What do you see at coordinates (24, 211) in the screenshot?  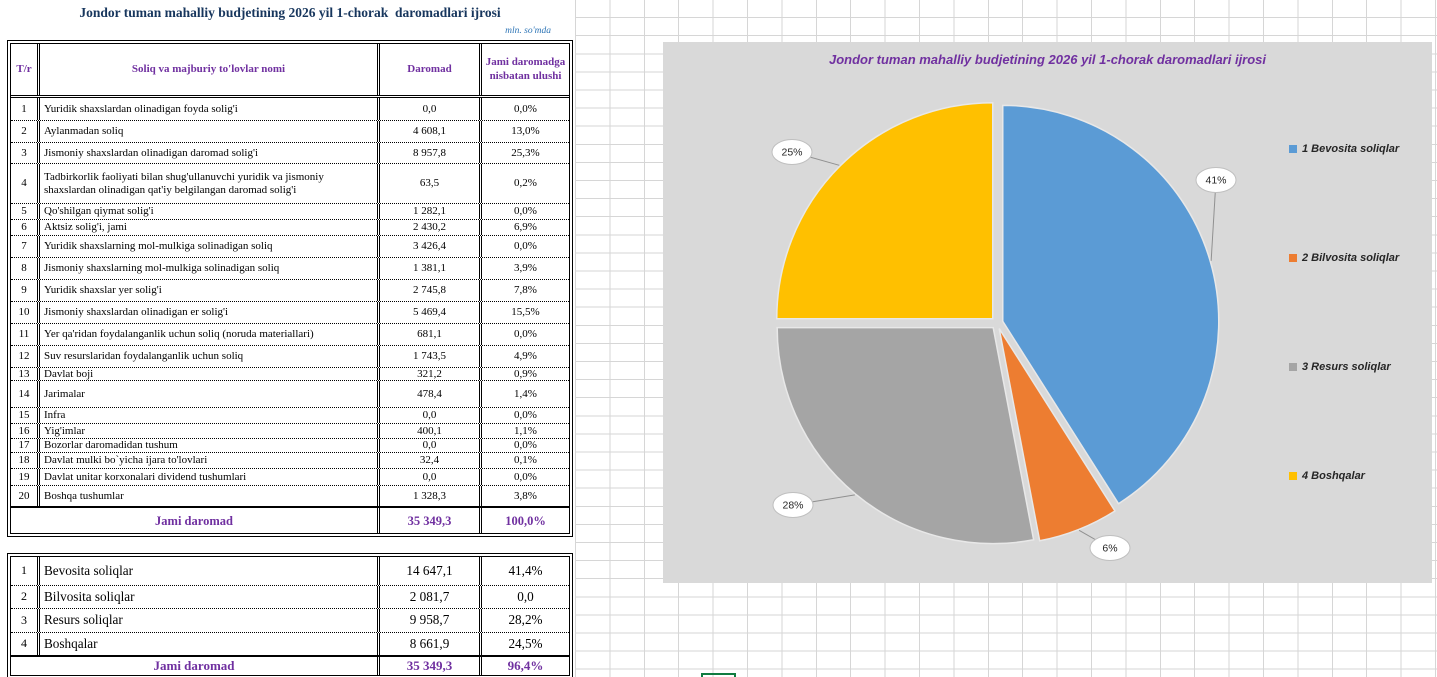 I see `cell-n: 5` at bounding box center [24, 211].